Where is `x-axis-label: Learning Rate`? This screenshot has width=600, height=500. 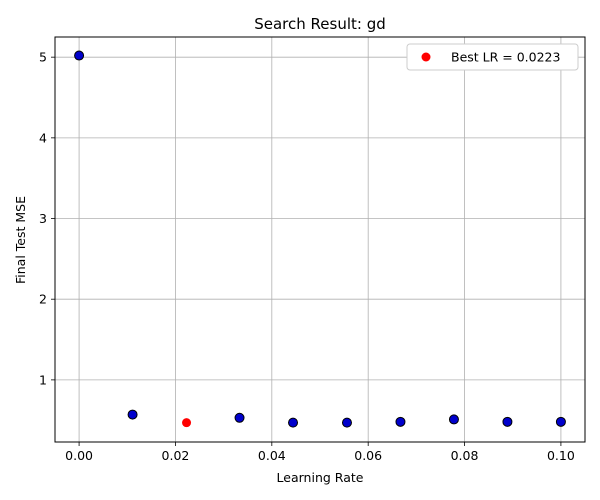 x-axis-label: Learning Rate is located at coordinates (320, 477).